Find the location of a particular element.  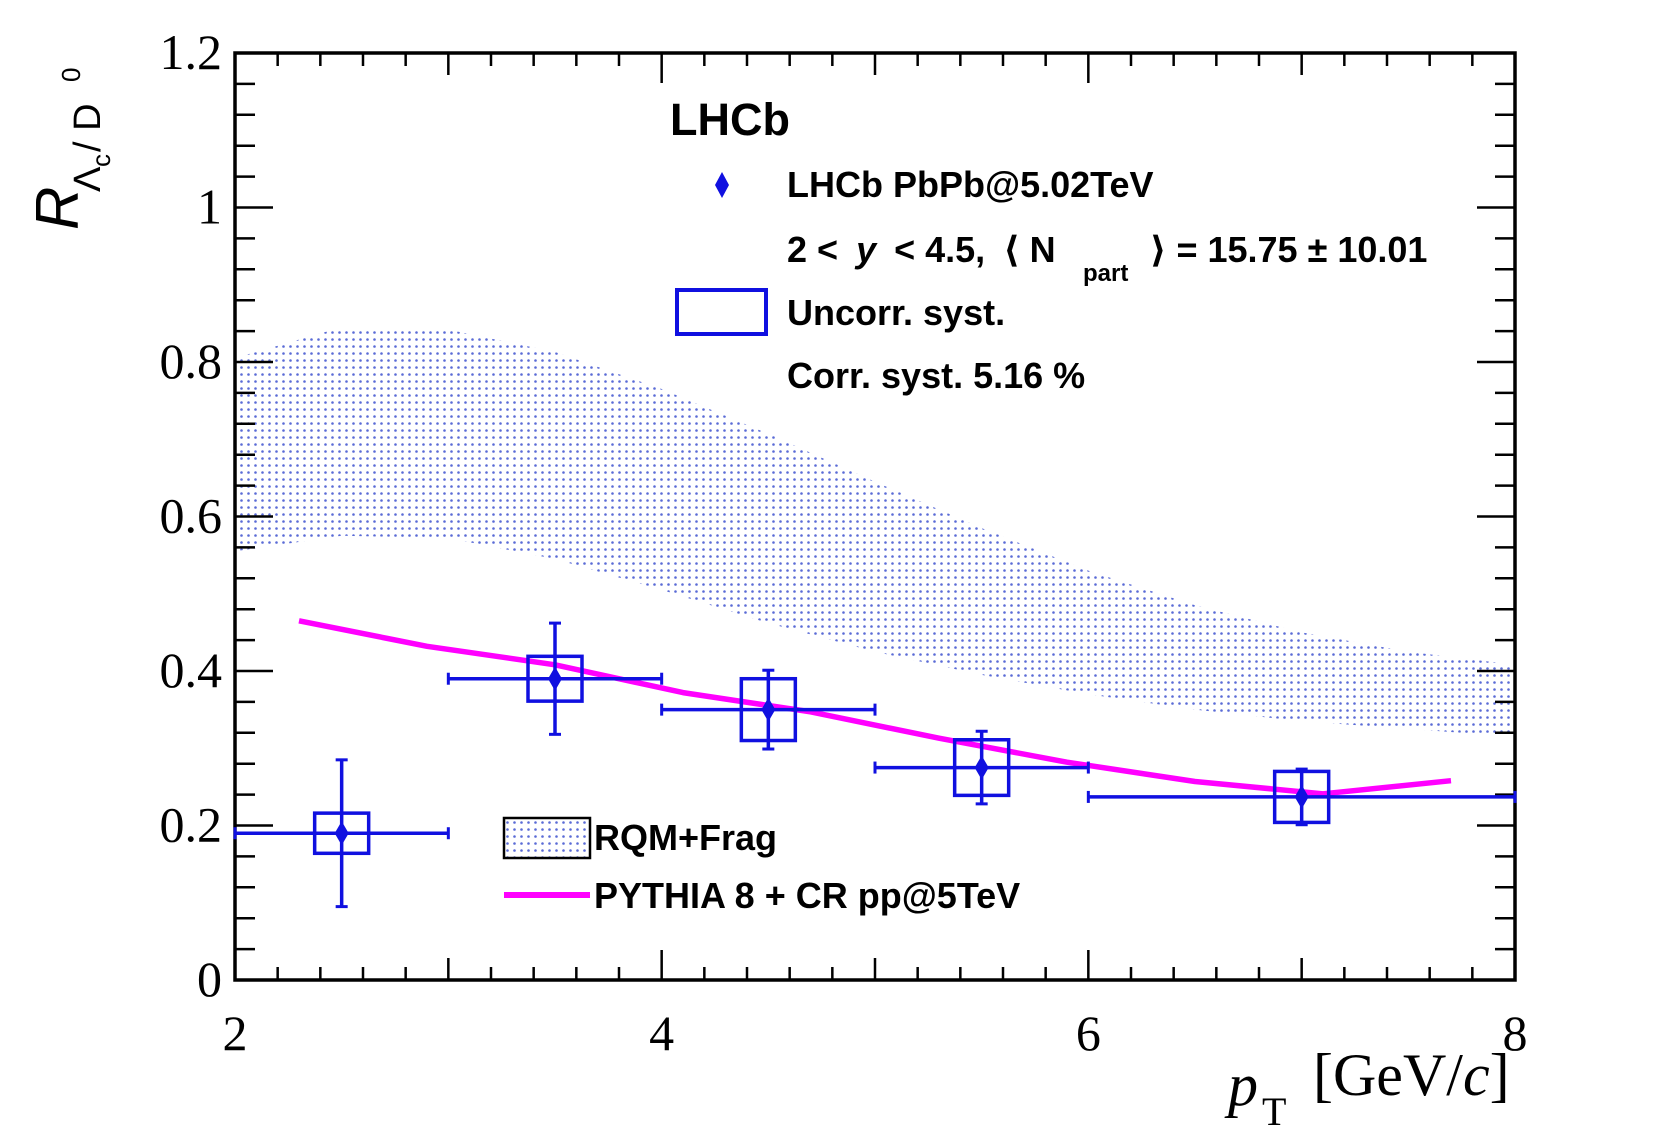

x-label-unit: [GeV/c] is located at coordinates (1411, 1075).